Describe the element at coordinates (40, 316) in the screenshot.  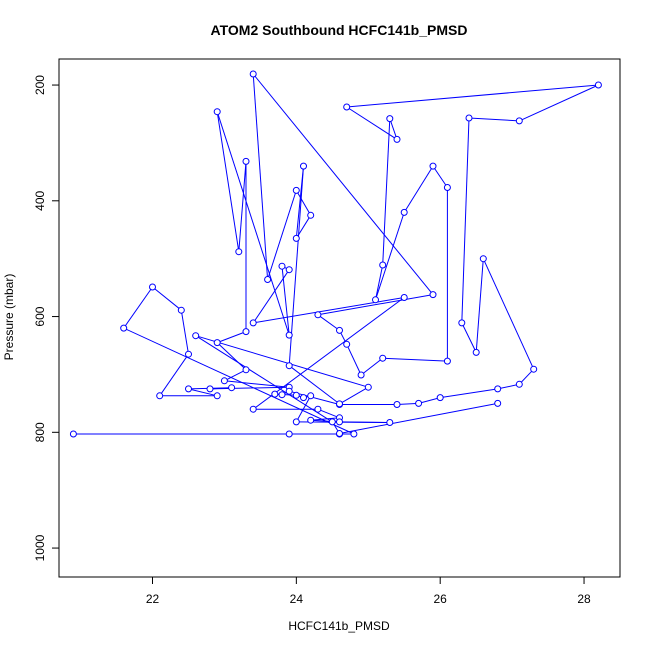
I see `y-tick-label: 600` at that location.